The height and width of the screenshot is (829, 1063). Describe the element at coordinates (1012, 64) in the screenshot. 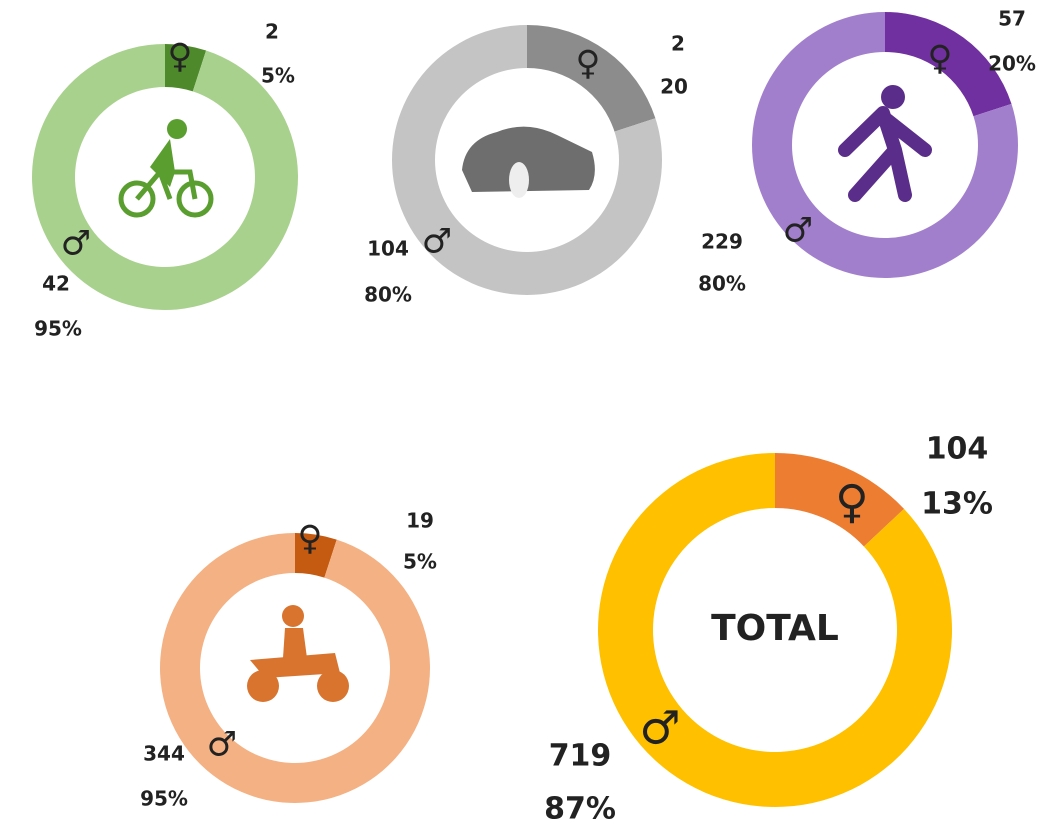

I see `percent-label: 20%` at that location.